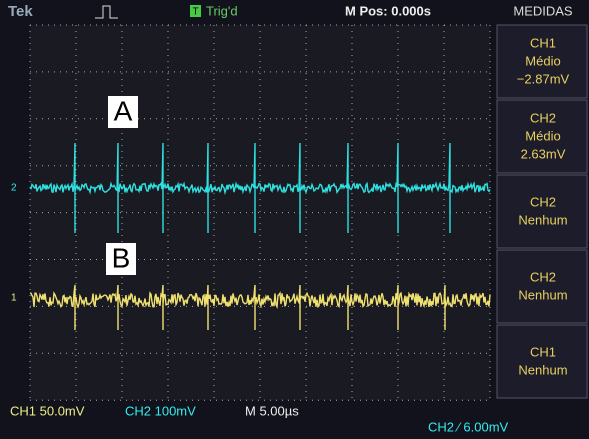  I want to click on trigger-icon-box, so click(195, 11).